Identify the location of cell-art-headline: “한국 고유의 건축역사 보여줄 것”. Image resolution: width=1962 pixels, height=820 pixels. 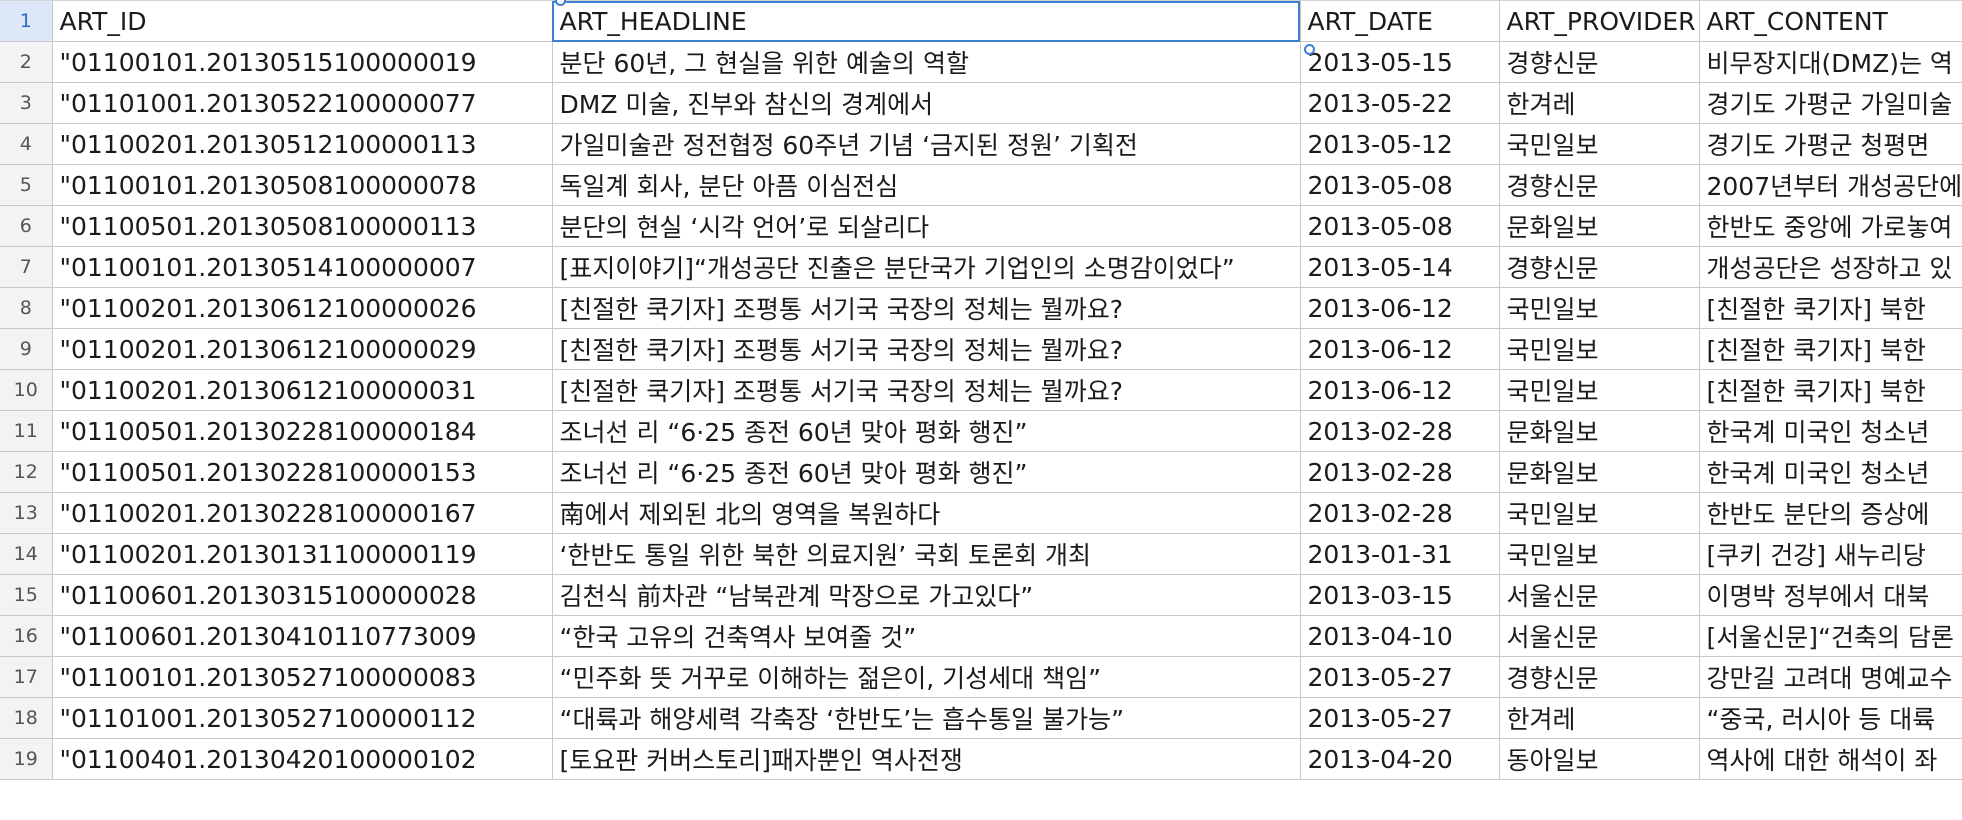
(926, 636).